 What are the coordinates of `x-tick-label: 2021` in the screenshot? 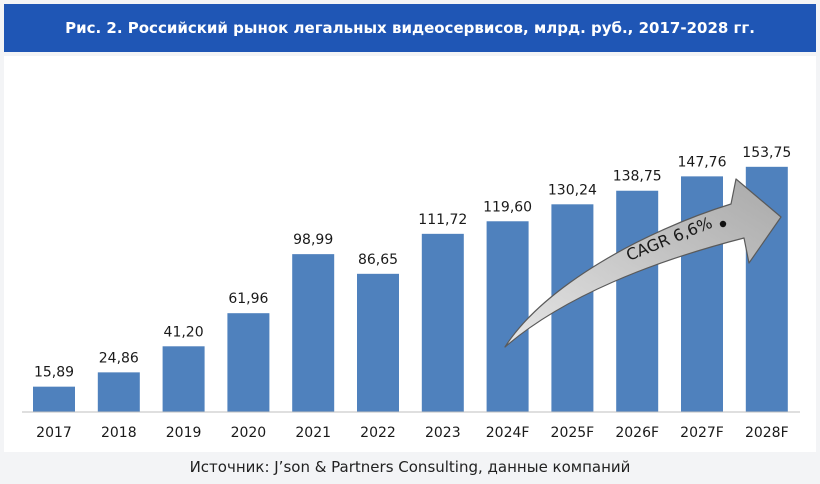 It's located at (313, 433).